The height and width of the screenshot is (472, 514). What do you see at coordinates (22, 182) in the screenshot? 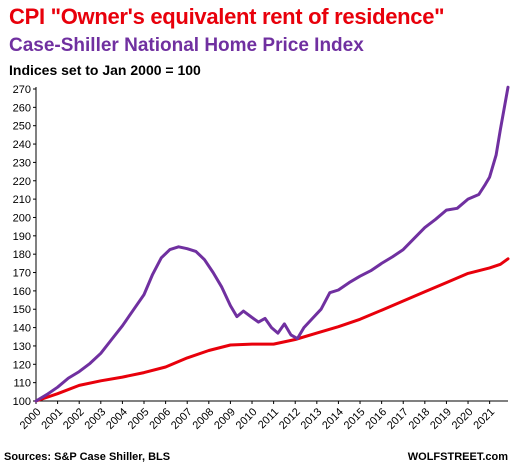
I see `y-tick-label: 220` at bounding box center [22, 182].